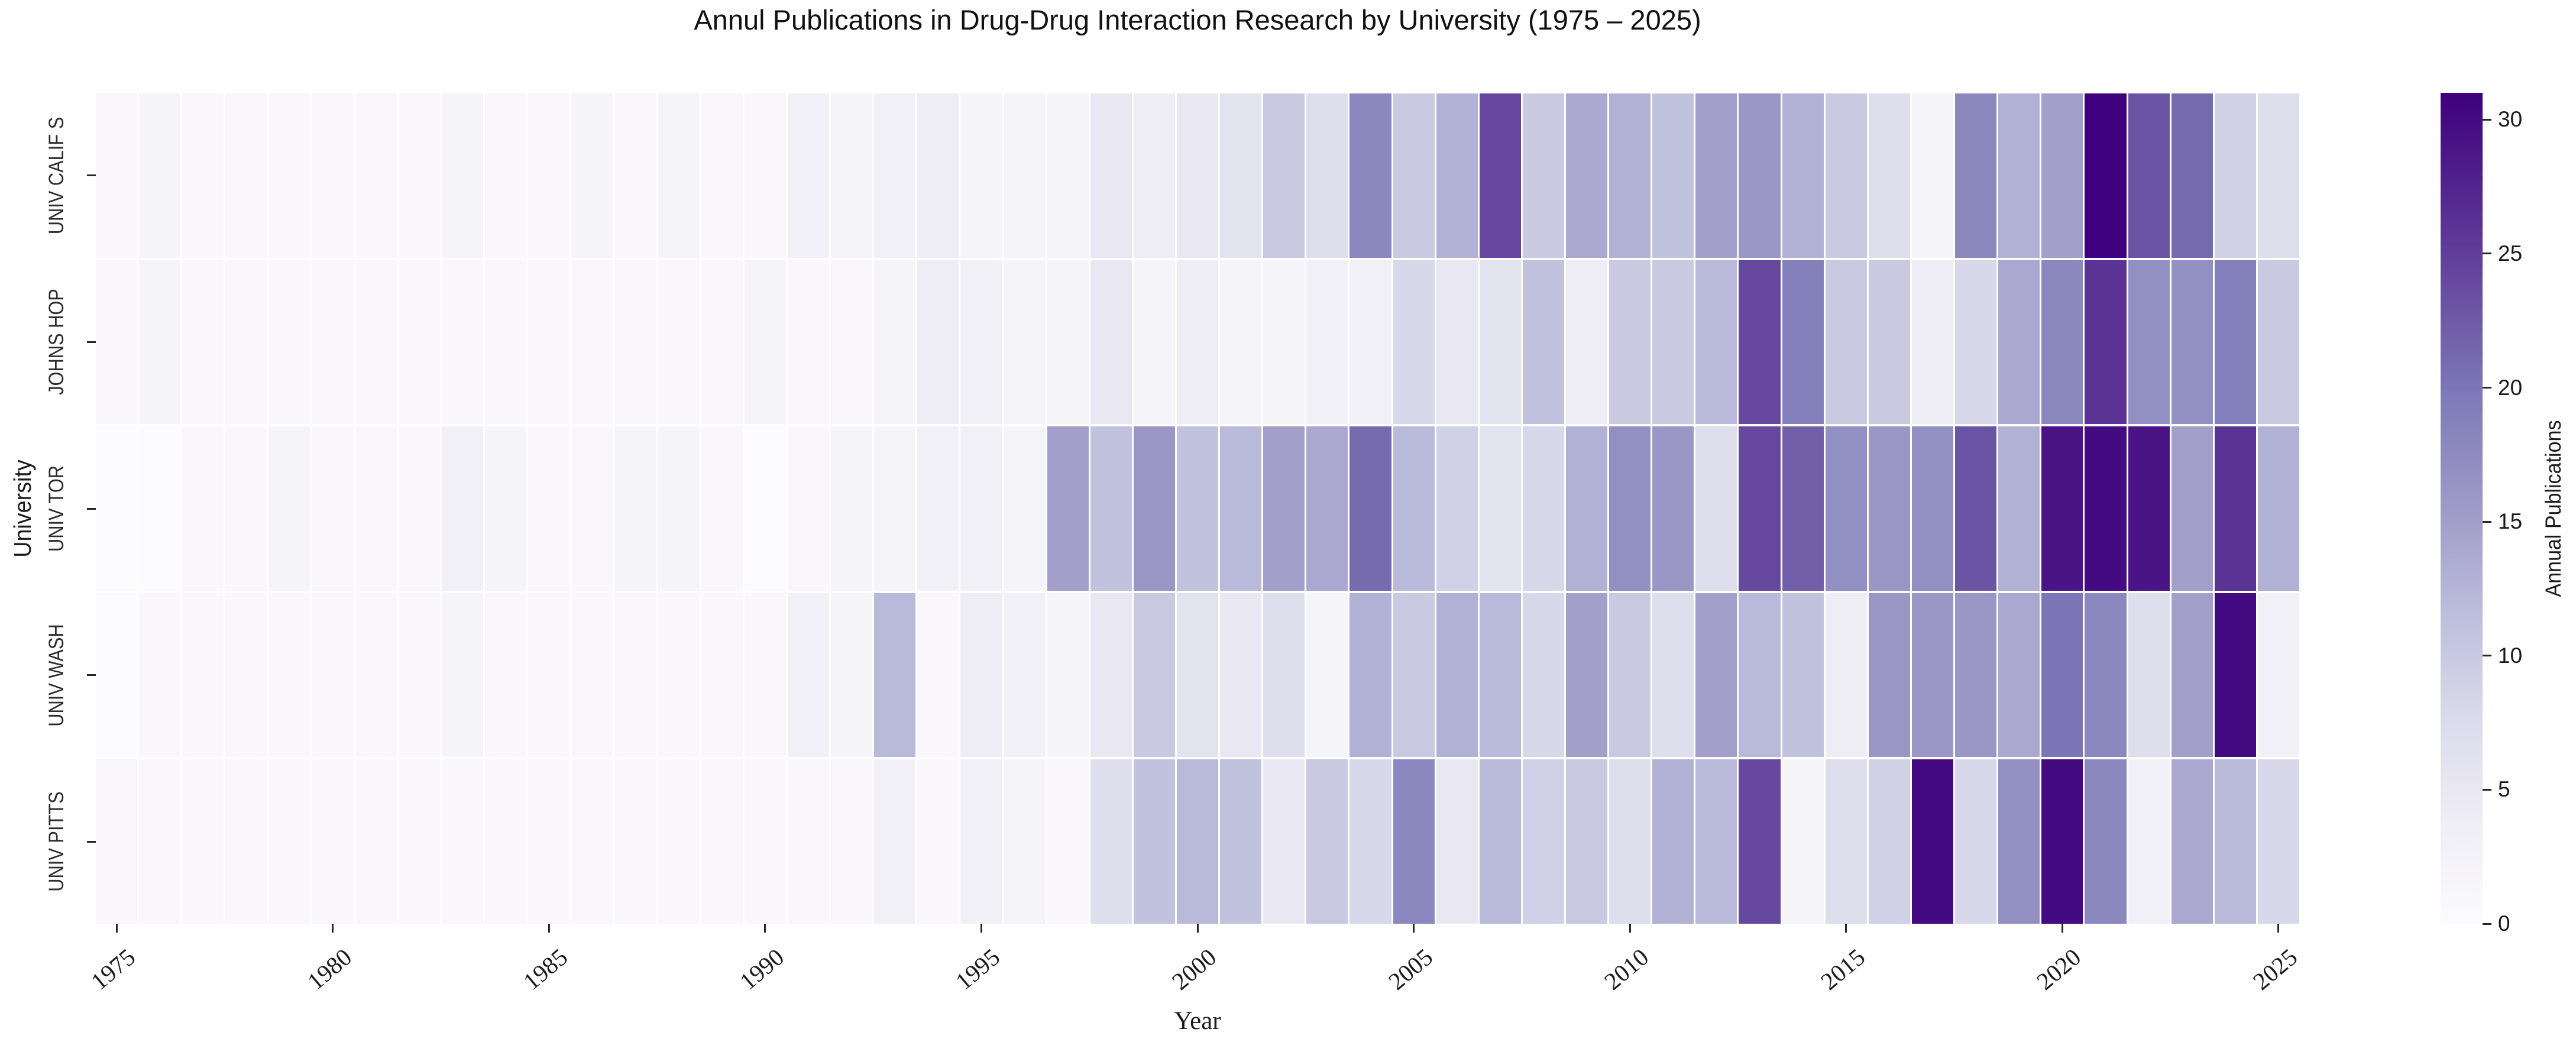  What do you see at coordinates (2504, 924) in the screenshot?
I see `colorbar-tick-label: 0` at bounding box center [2504, 924].